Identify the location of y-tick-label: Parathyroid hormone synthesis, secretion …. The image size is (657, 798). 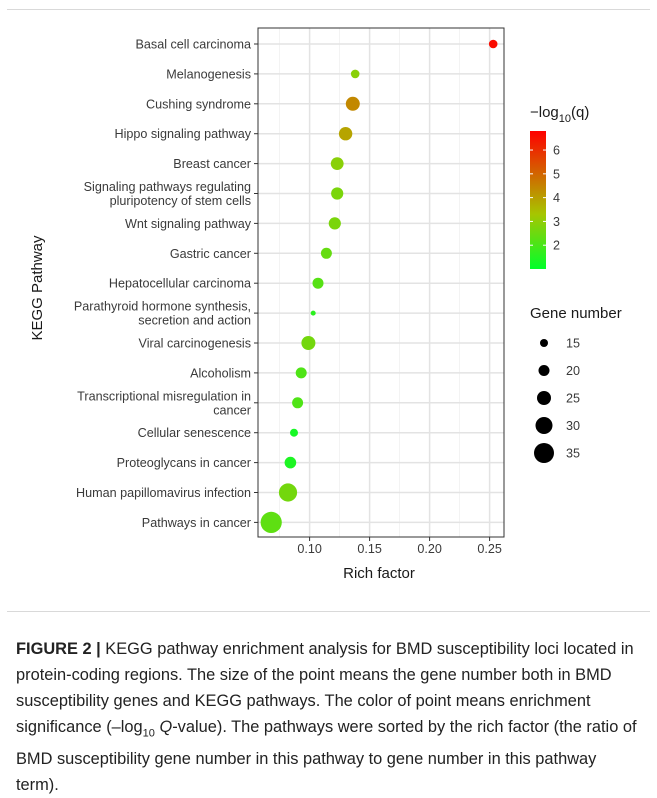
(162, 314).